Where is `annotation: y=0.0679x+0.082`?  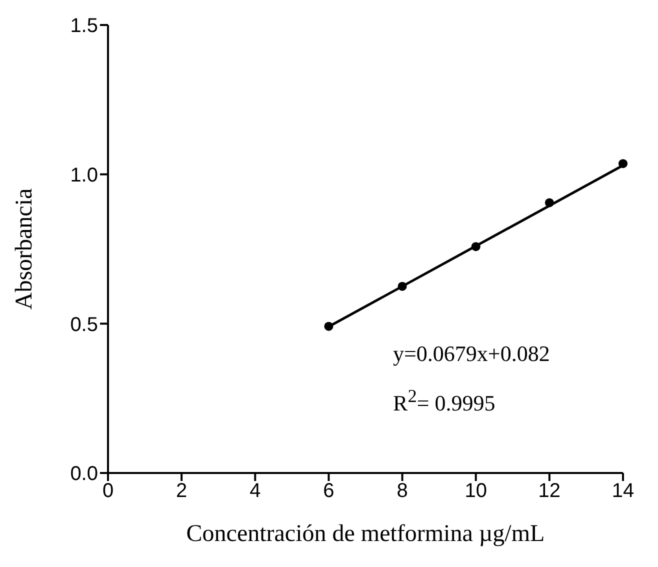
annotation: y=0.0679x+0.082 is located at coordinates (471, 354).